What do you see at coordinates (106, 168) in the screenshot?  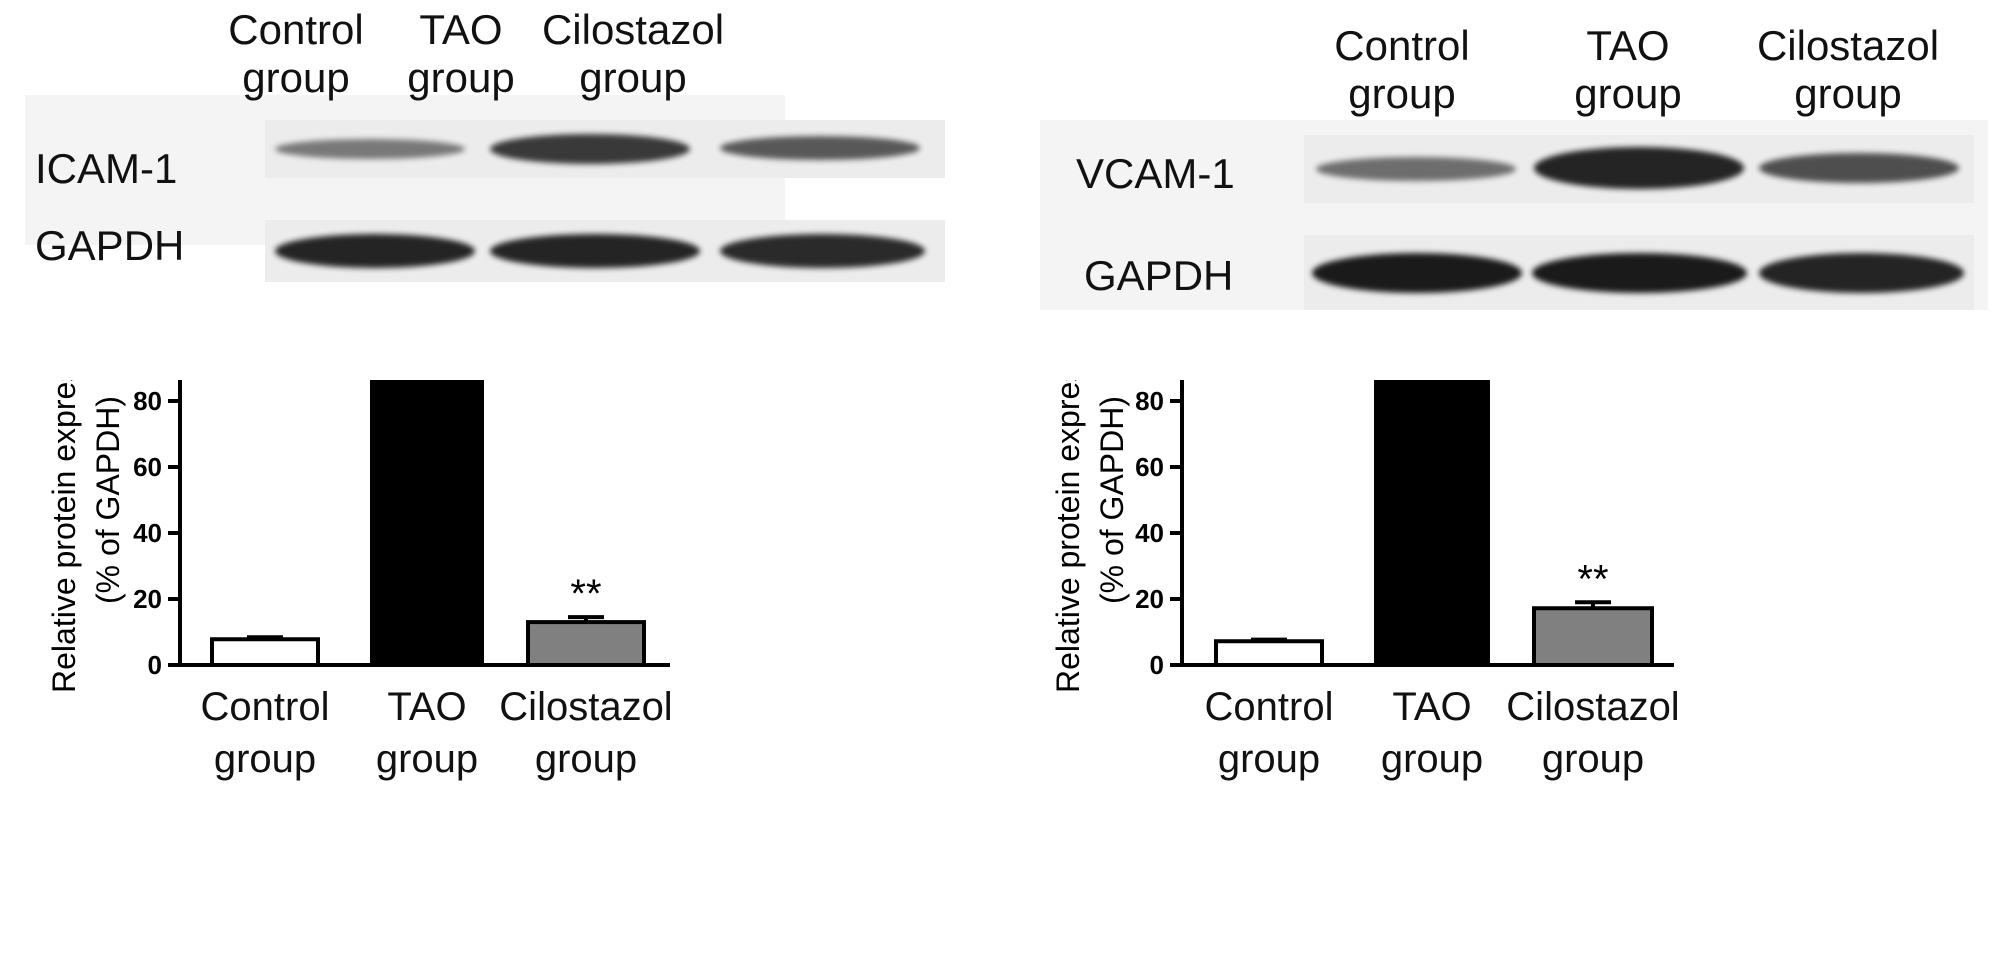 I see `target-protein-label: ICAM-1` at bounding box center [106, 168].